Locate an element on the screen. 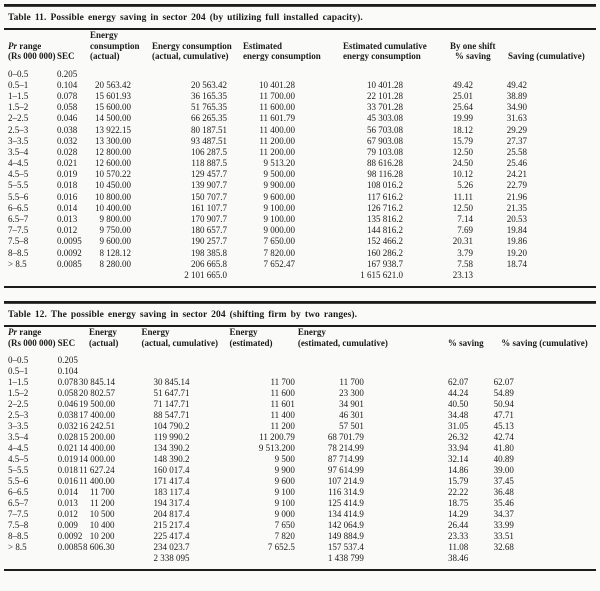  cell: 67 903.08 is located at coordinates (385, 140).